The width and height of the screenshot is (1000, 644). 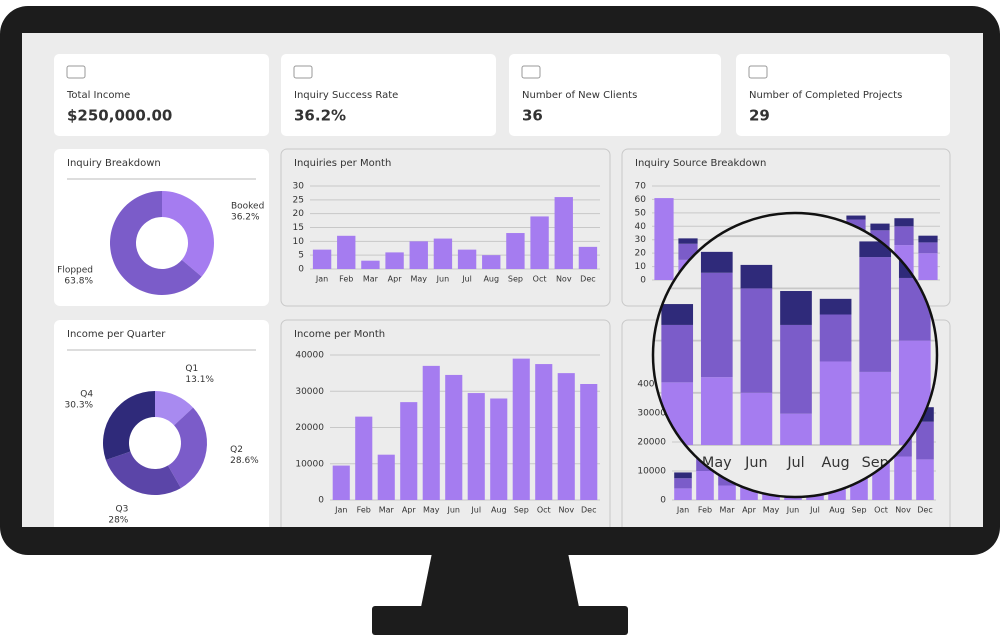 I want to click on slice-label: Flopped, so click(x=75, y=270).